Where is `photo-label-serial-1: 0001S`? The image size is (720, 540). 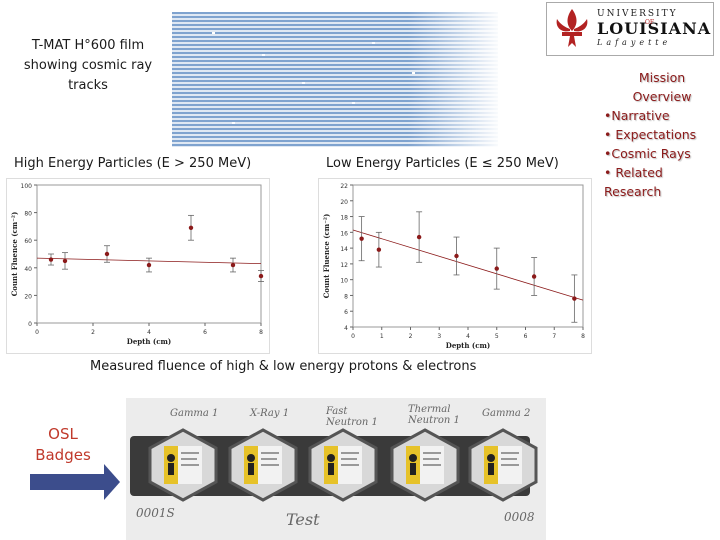
photo-label-serial-1: 0001S is located at coordinates (155, 513).